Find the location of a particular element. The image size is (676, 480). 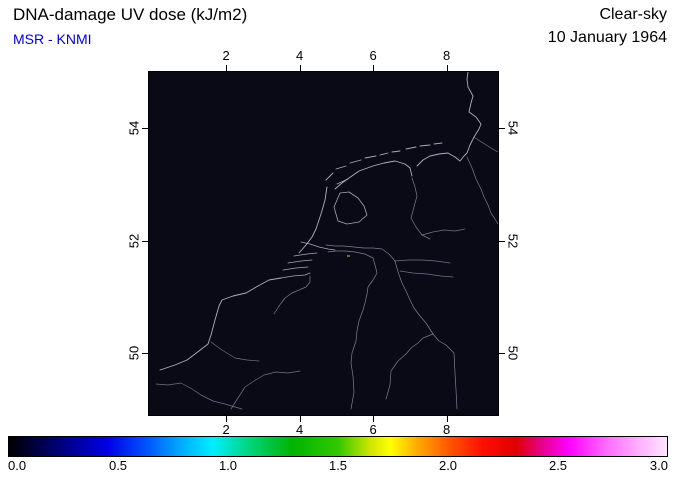

colorbar-tick-label: 2.5 is located at coordinates (558, 465).